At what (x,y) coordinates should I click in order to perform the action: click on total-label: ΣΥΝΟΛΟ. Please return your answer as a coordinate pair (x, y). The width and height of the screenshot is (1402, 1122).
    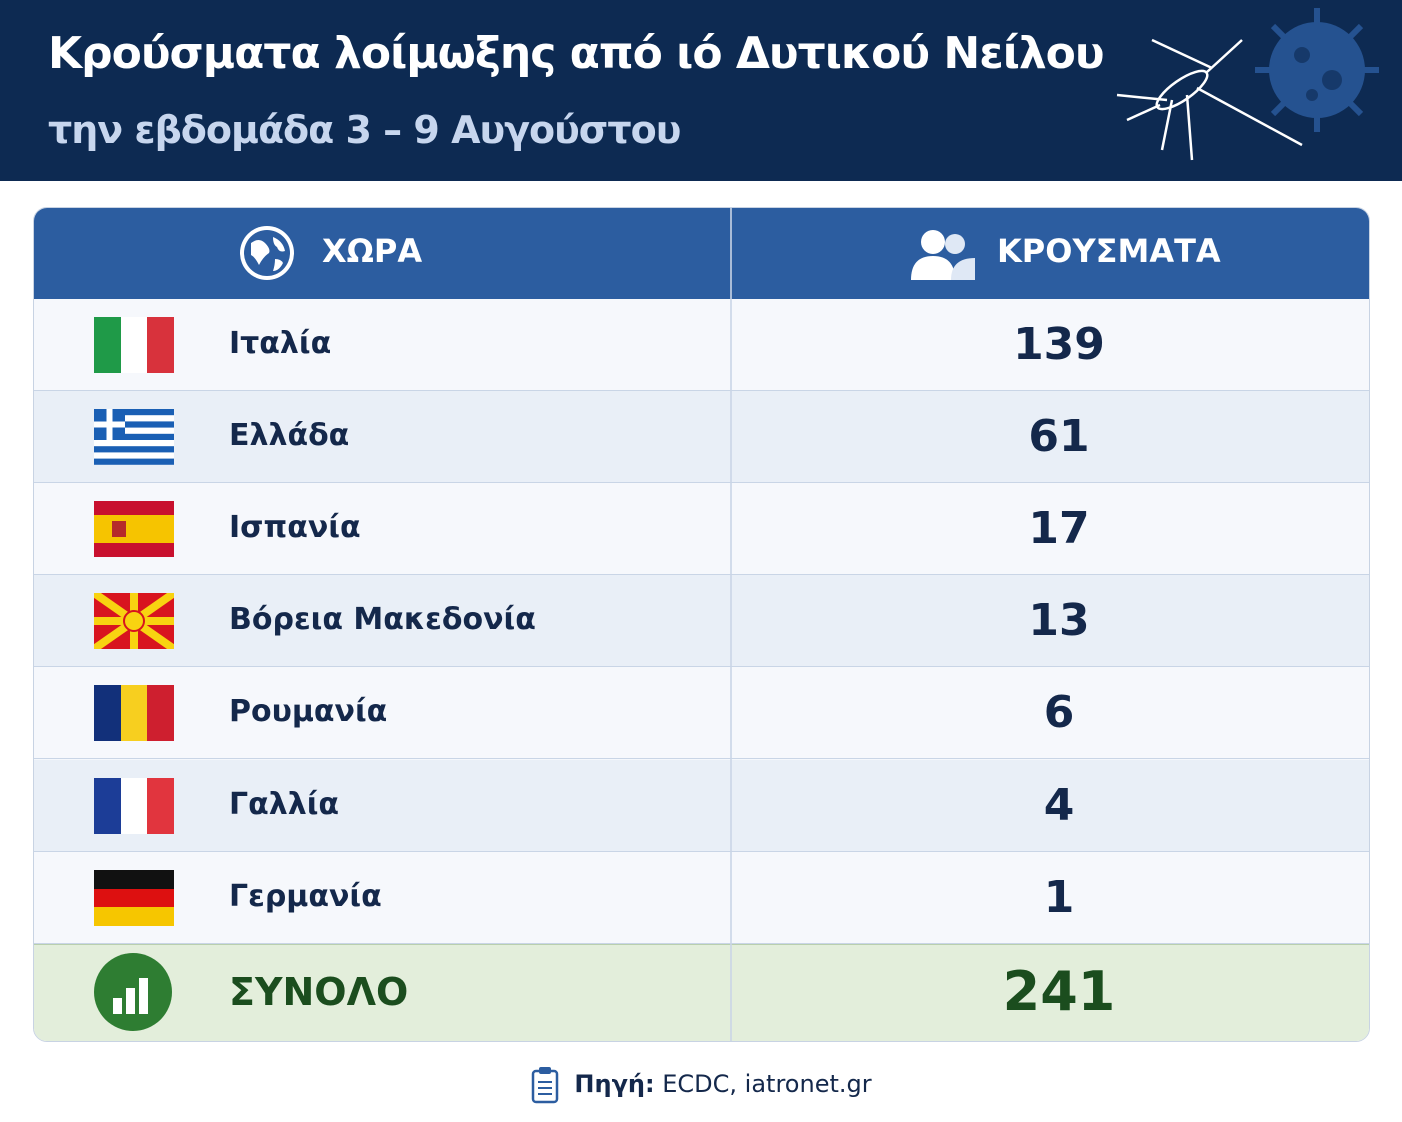
    Looking at the image, I should click on (319, 991).